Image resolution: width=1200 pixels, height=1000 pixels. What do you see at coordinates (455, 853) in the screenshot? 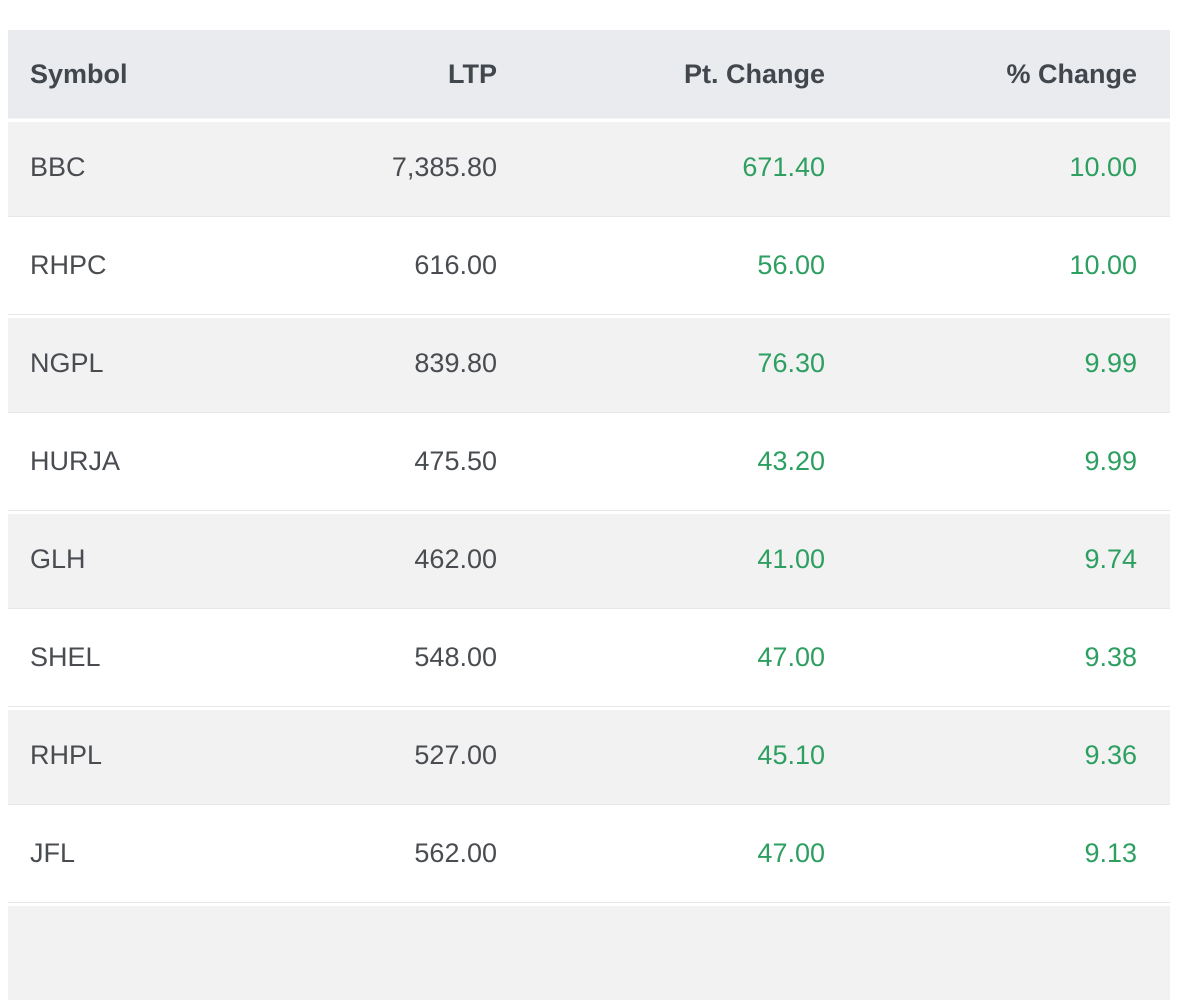
I see `ltp-cell: 562.00` at bounding box center [455, 853].